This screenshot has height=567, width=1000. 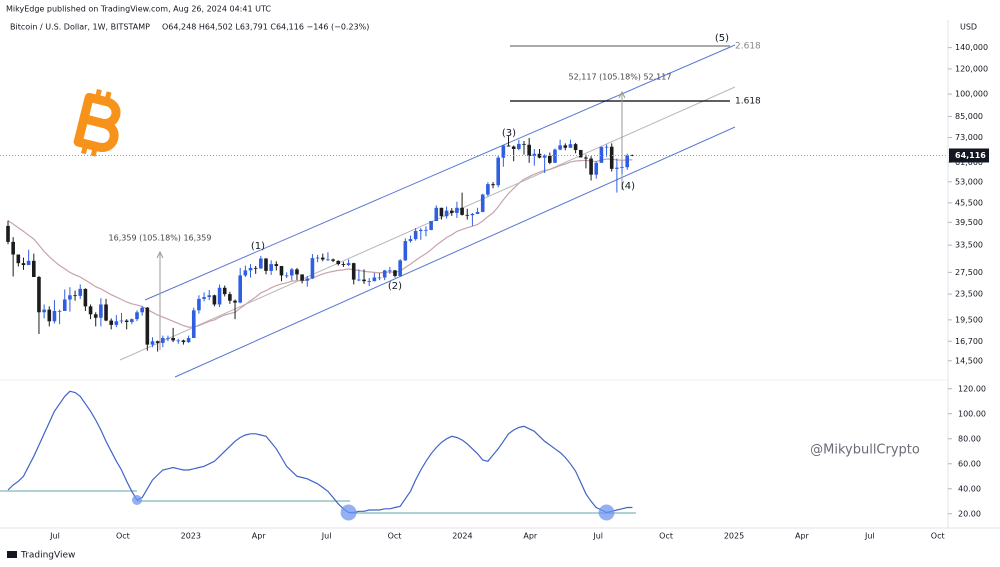 I want to click on measure-arrow, so click(x=160, y=254).